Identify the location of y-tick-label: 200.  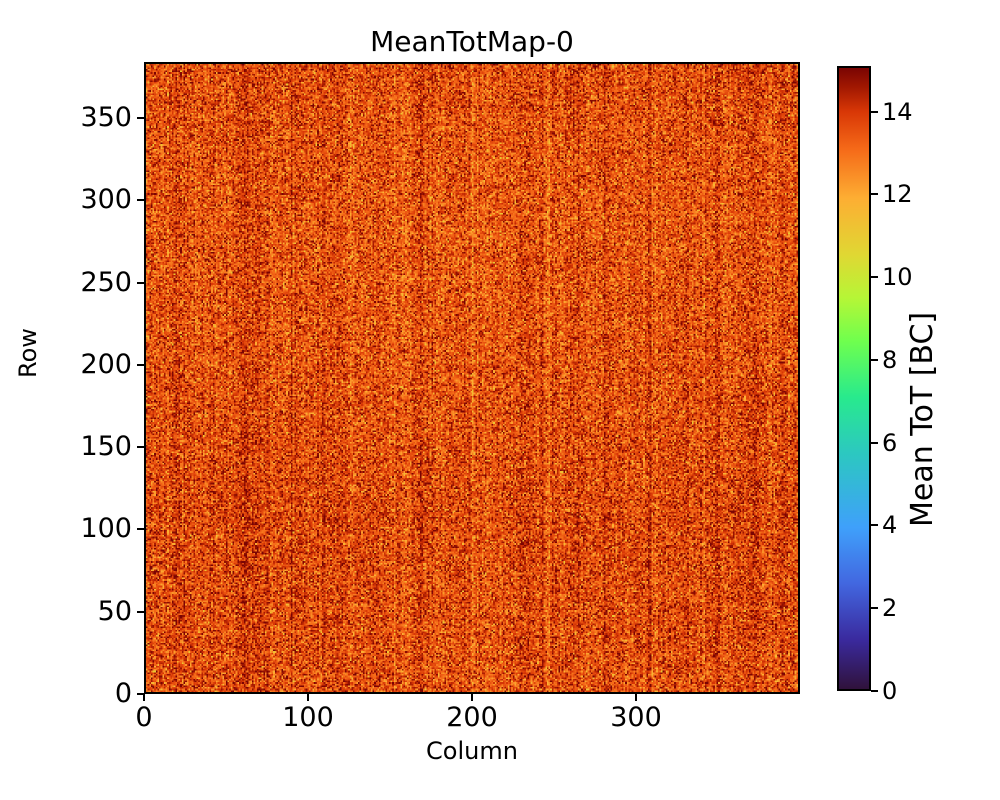
(106, 364).